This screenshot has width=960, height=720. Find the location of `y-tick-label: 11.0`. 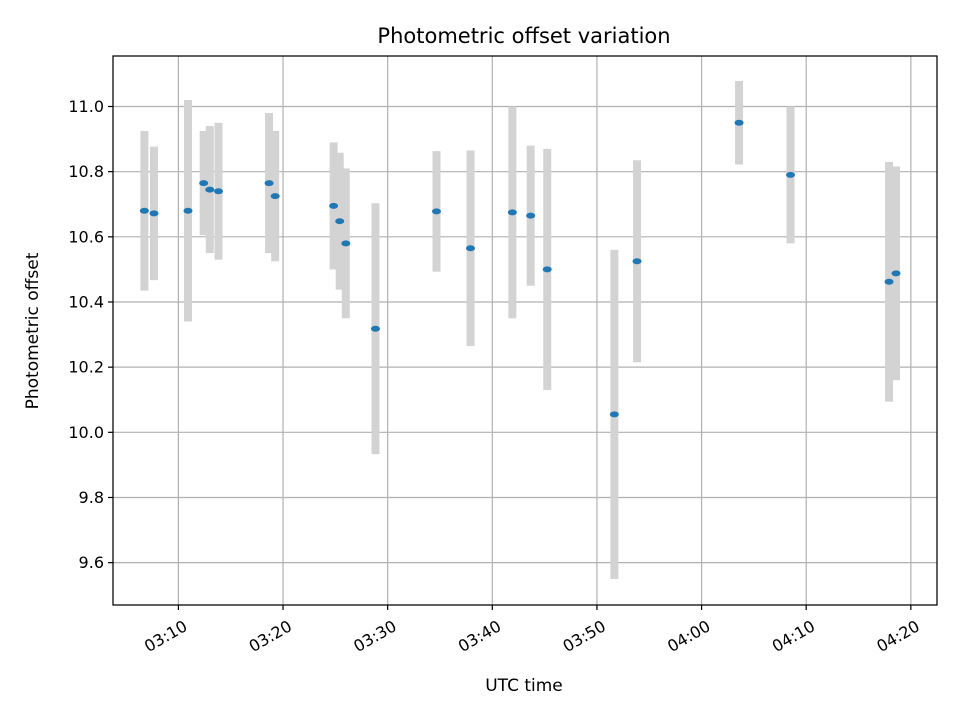

y-tick-label: 11.0 is located at coordinates (86, 106).